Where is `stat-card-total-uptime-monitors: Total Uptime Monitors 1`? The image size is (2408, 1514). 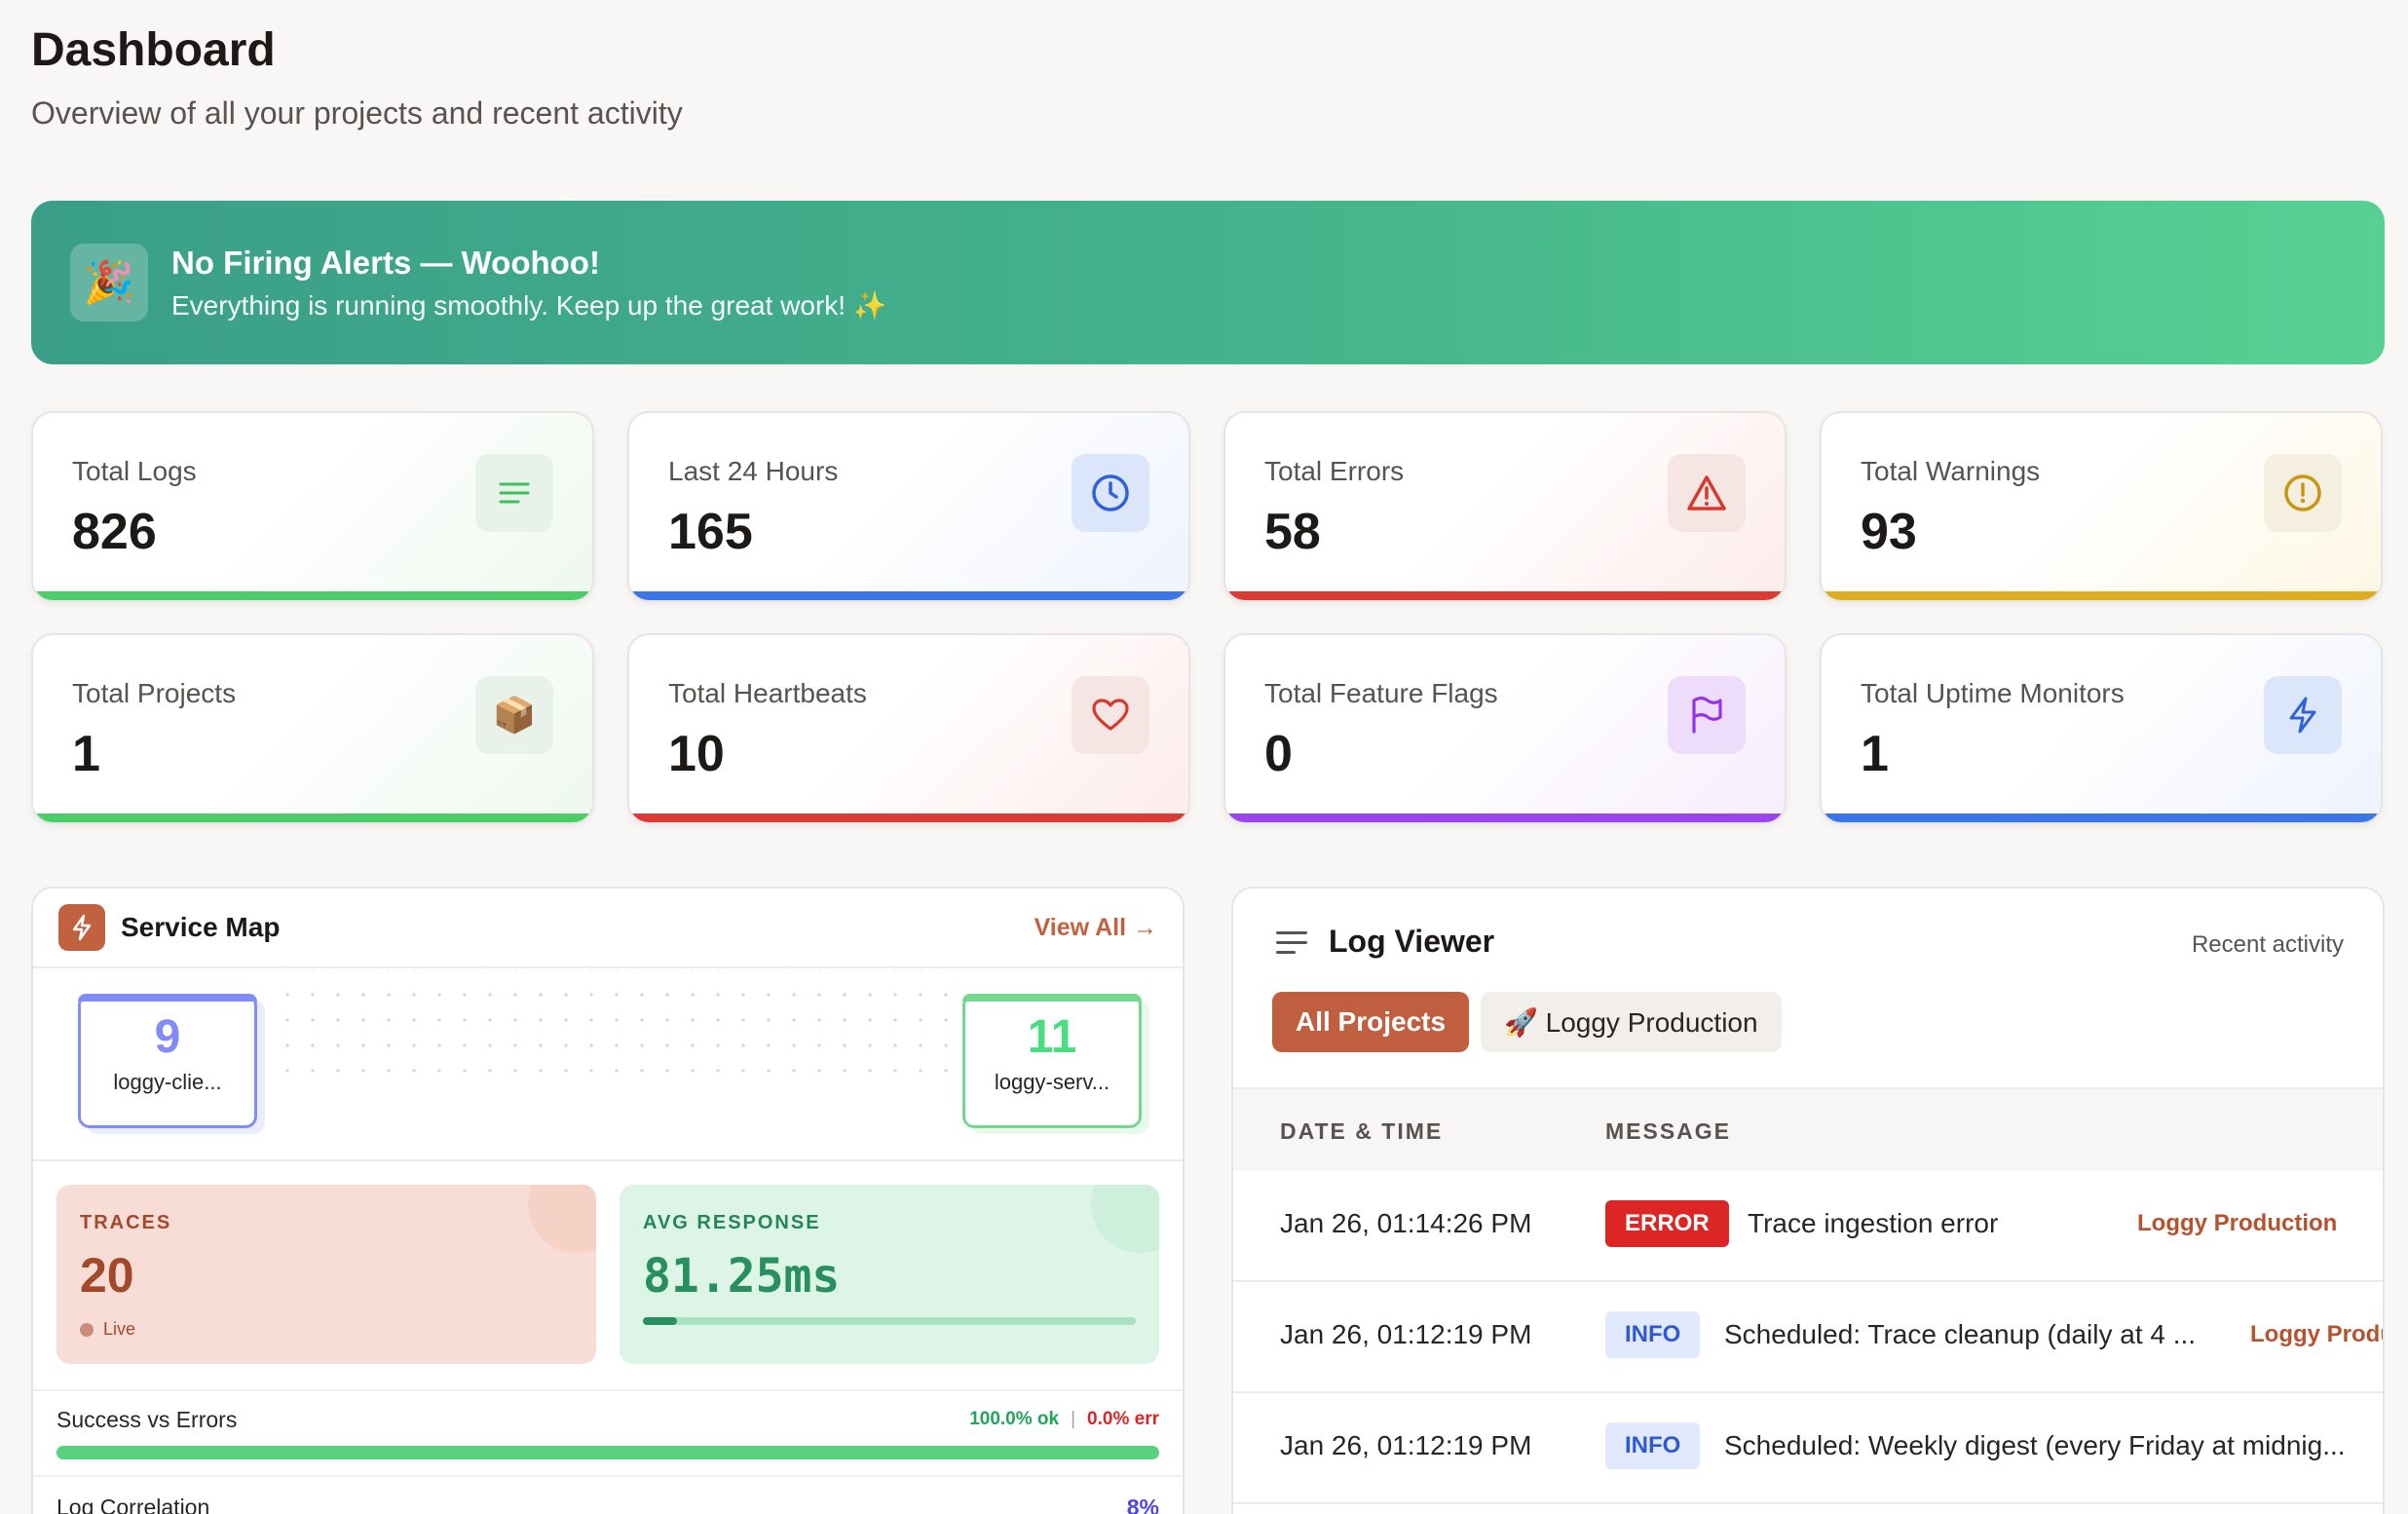
stat-card-total-uptime-monitors: Total Uptime Monitors 1 is located at coordinates (2101, 728).